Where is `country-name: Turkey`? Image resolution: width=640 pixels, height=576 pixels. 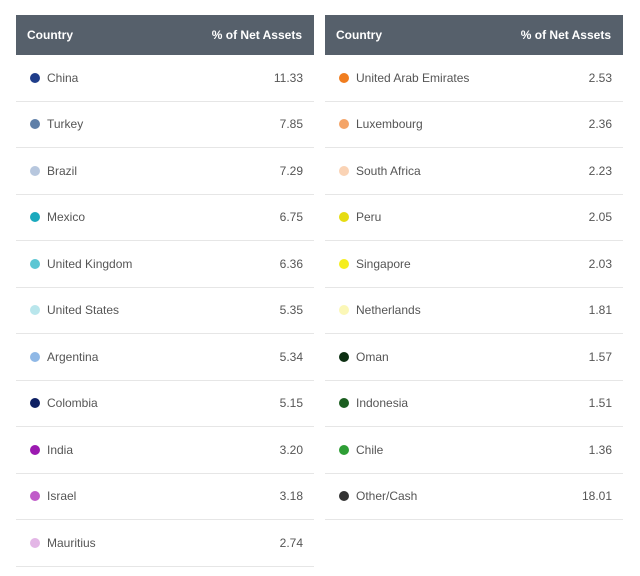 country-name: Turkey is located at coordinates (65, 124).